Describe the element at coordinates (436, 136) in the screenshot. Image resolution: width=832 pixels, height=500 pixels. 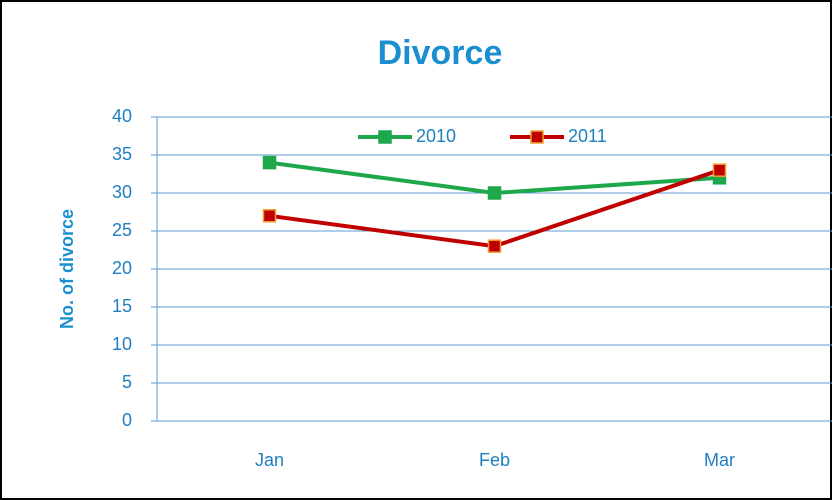
I see `legend-label: 2010` at that location.